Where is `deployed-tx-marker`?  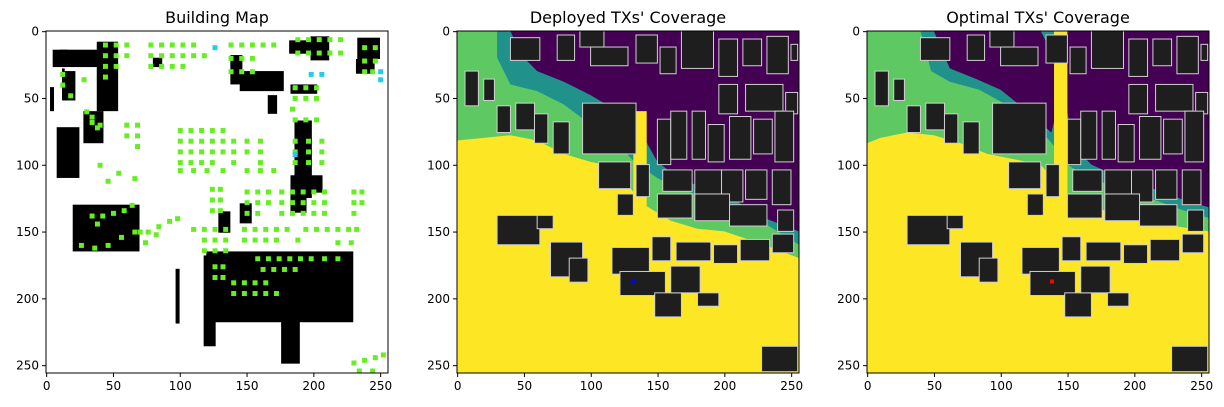 deployed-tx-marker is located at coordinates (381, 72).